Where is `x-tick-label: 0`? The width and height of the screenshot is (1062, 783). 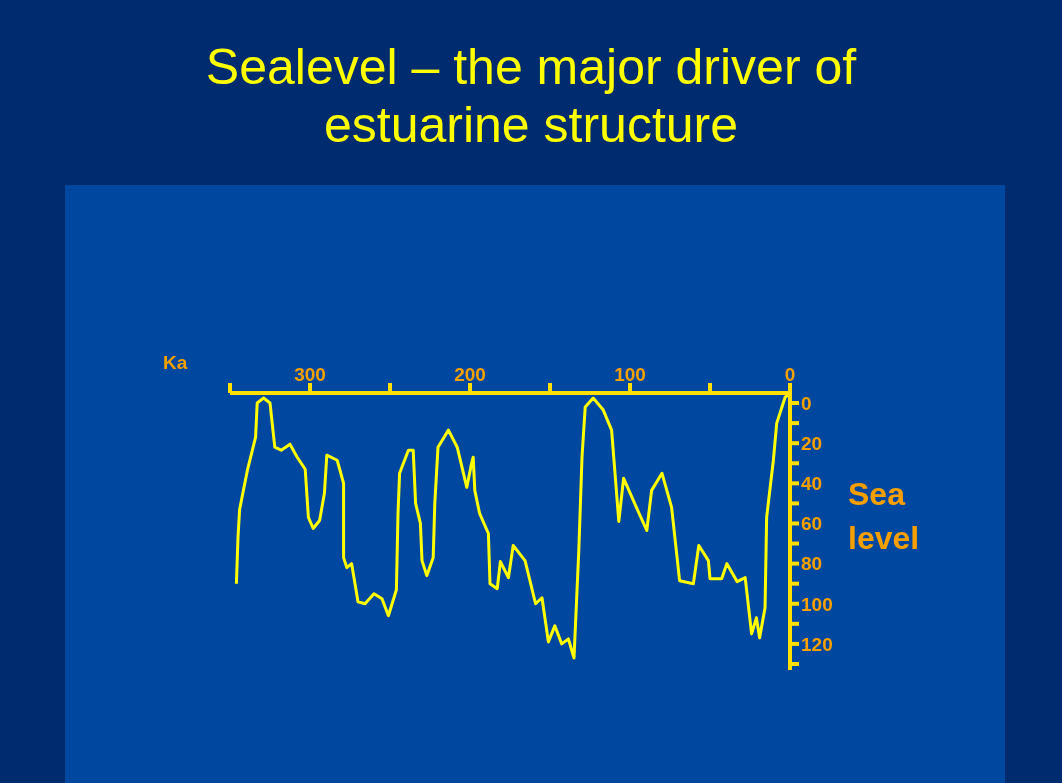
x-tick-label: 0 is located at coordinates (790, 374).